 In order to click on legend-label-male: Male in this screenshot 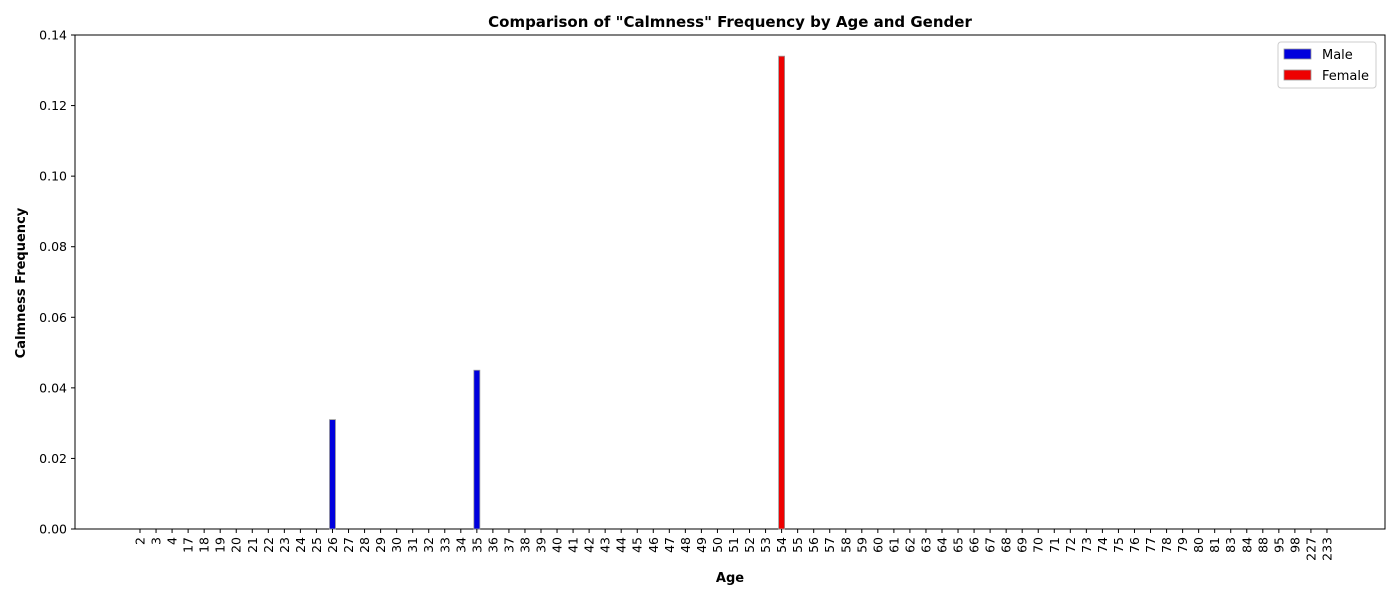, I will do `click(1337, 55)`.